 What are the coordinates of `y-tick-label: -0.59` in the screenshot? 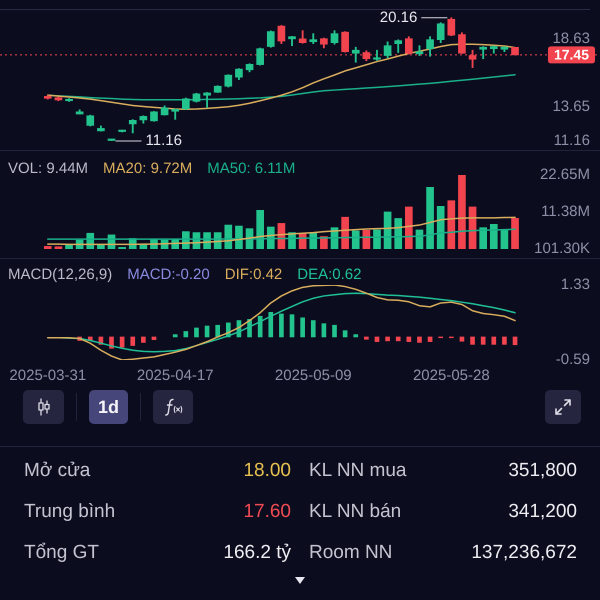 It's located at (573, 359).